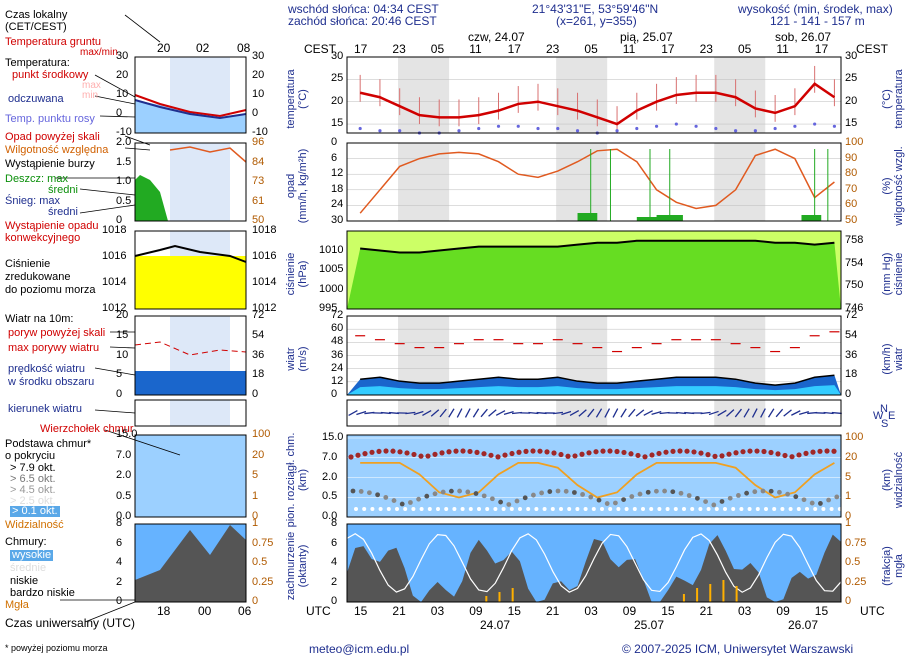 The height and width of the screenshot is (660, 910). I want to click on small-cover-rtick-3: 0.25, so click(263, 581).